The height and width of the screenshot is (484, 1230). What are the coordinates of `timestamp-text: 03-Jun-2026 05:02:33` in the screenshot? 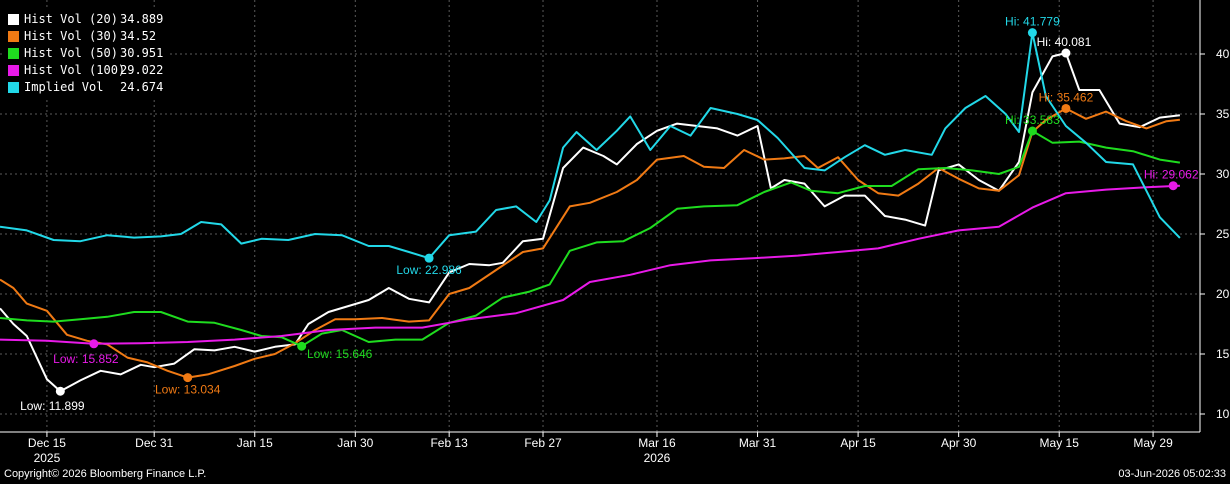 It's located at (1172, 474).